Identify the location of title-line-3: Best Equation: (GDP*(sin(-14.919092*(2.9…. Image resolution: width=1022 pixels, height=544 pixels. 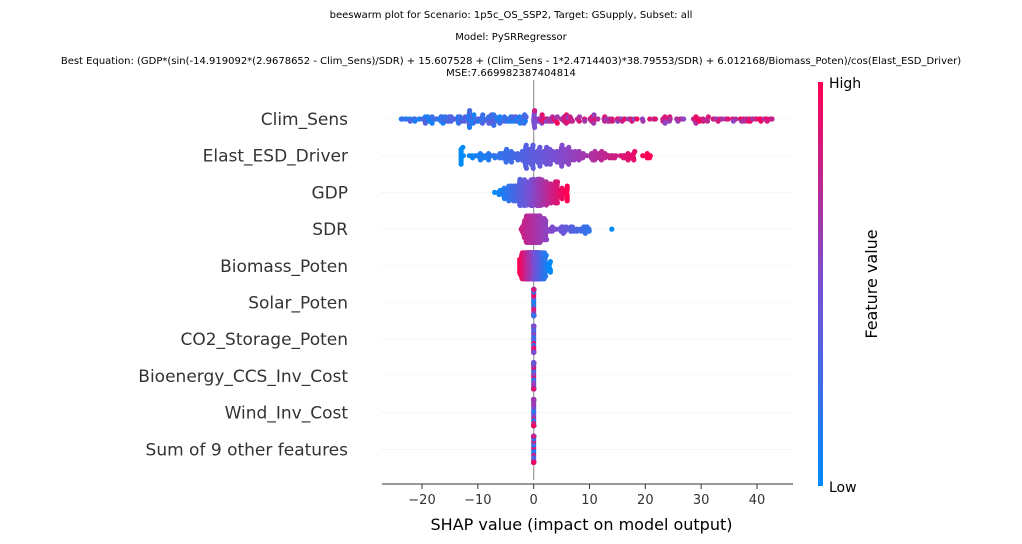
(511, 61).